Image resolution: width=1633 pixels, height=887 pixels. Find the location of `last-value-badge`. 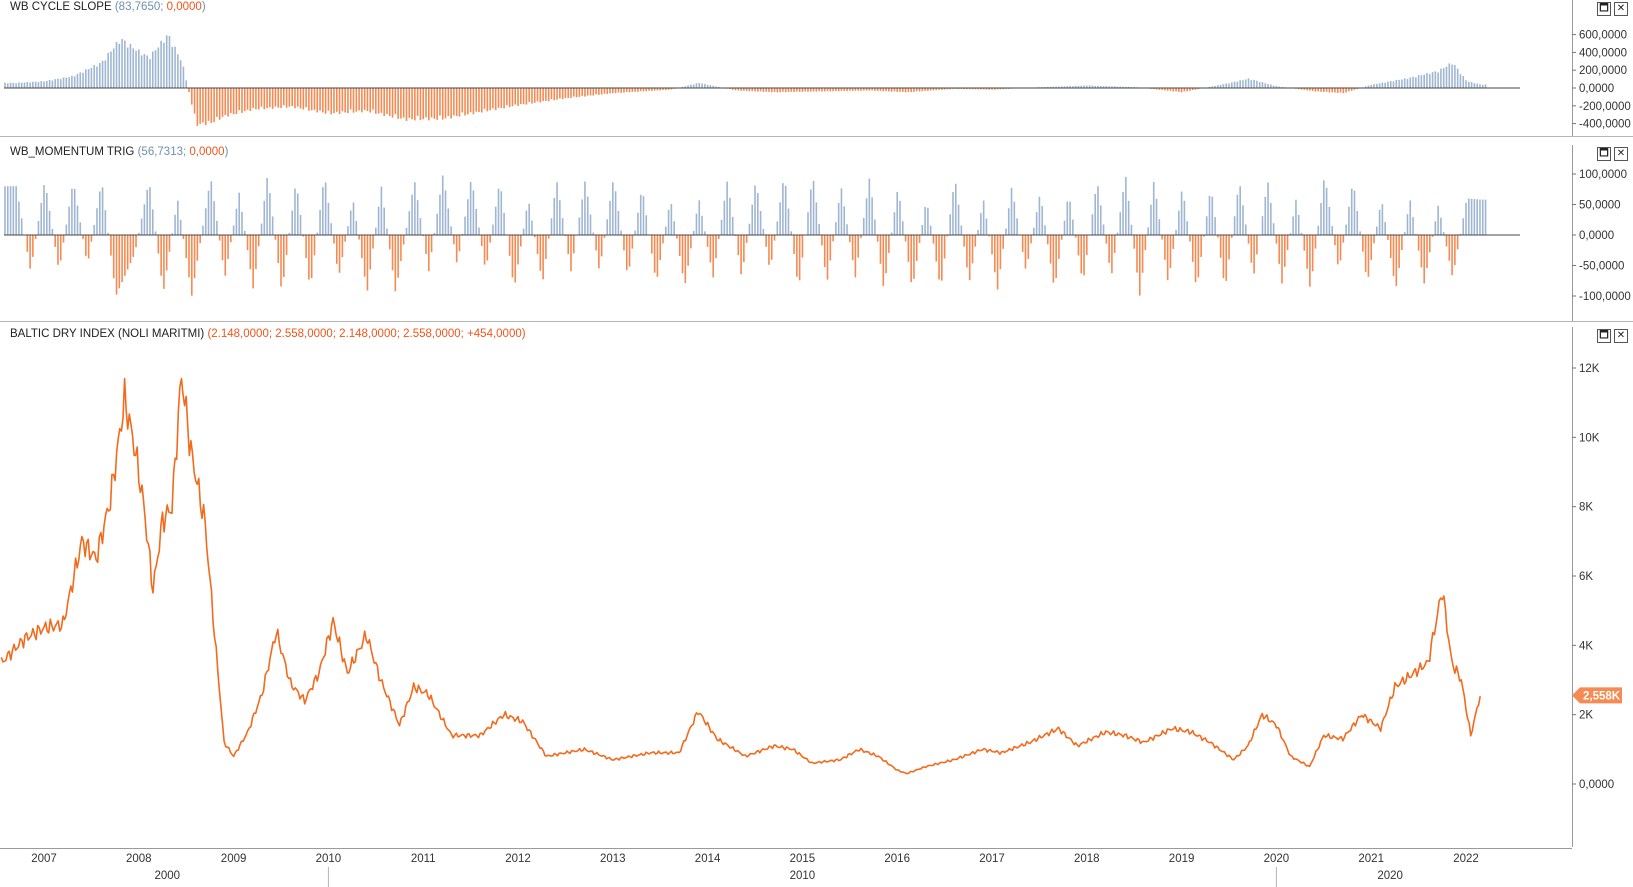

last-value-badge is located at coordinates (1597, 695).